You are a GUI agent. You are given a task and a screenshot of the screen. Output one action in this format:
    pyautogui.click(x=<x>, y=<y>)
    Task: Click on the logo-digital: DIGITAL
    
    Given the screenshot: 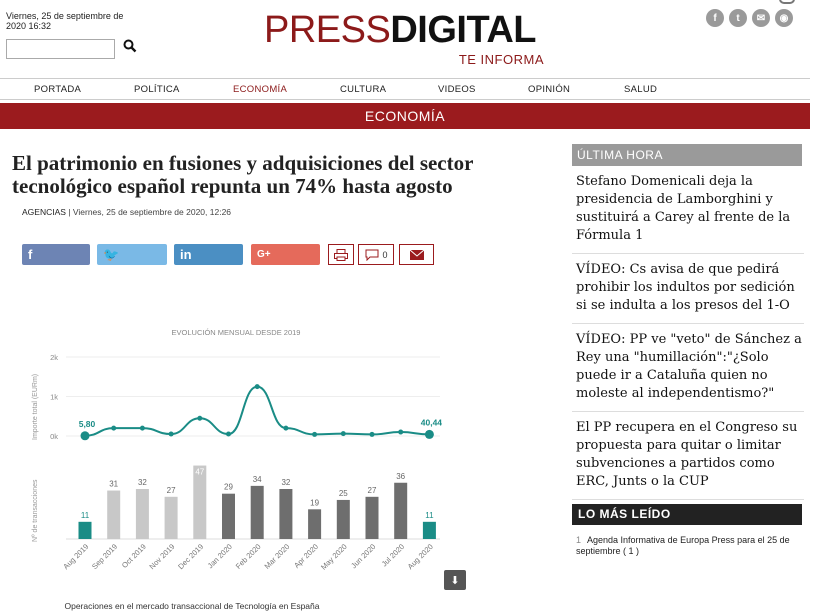 What is the action you would take?
    pyautogui.click(x=463, y=30)
    